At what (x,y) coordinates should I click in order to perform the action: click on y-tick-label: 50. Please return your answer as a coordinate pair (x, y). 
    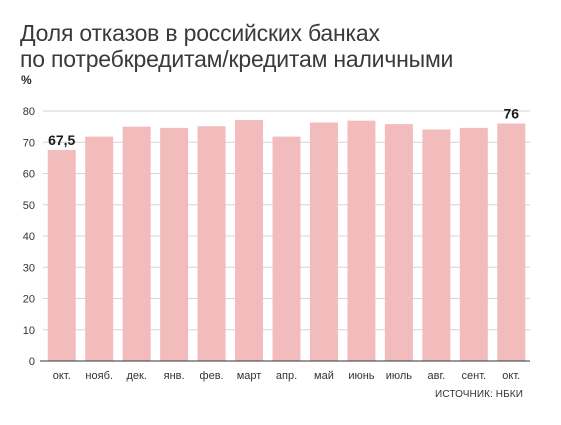
    Looking at the image, I should click on (29, 206).